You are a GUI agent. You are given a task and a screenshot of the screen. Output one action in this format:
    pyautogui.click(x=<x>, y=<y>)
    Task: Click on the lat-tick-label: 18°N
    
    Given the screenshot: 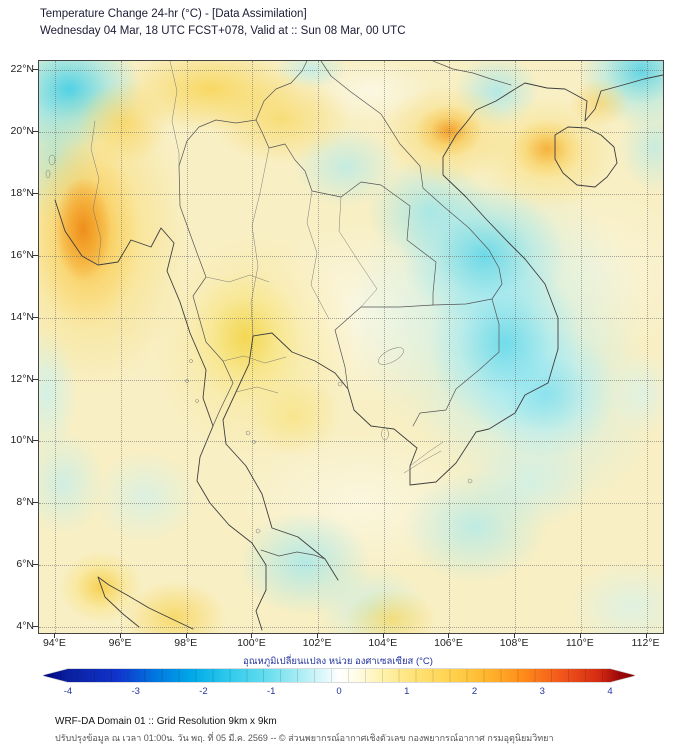 What is the action you would take?
    pyautogui.click(x=22, y=192)
    